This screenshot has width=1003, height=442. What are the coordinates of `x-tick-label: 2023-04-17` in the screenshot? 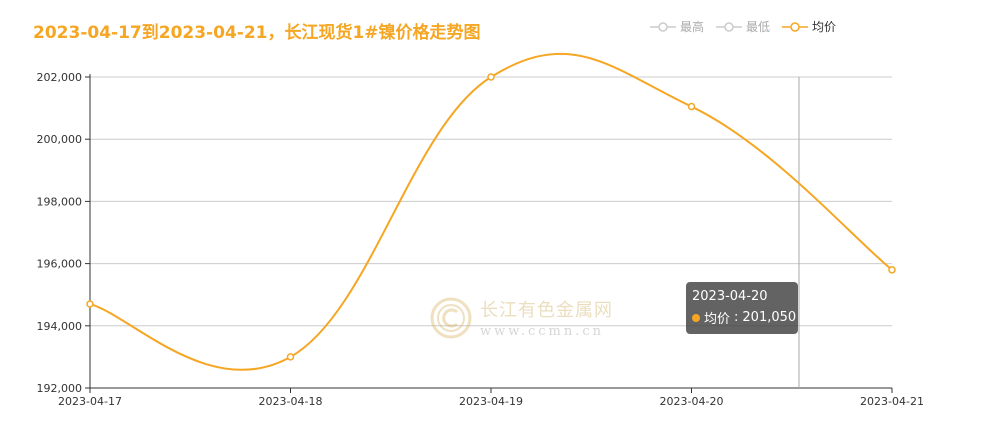 It's located at (90, 401).